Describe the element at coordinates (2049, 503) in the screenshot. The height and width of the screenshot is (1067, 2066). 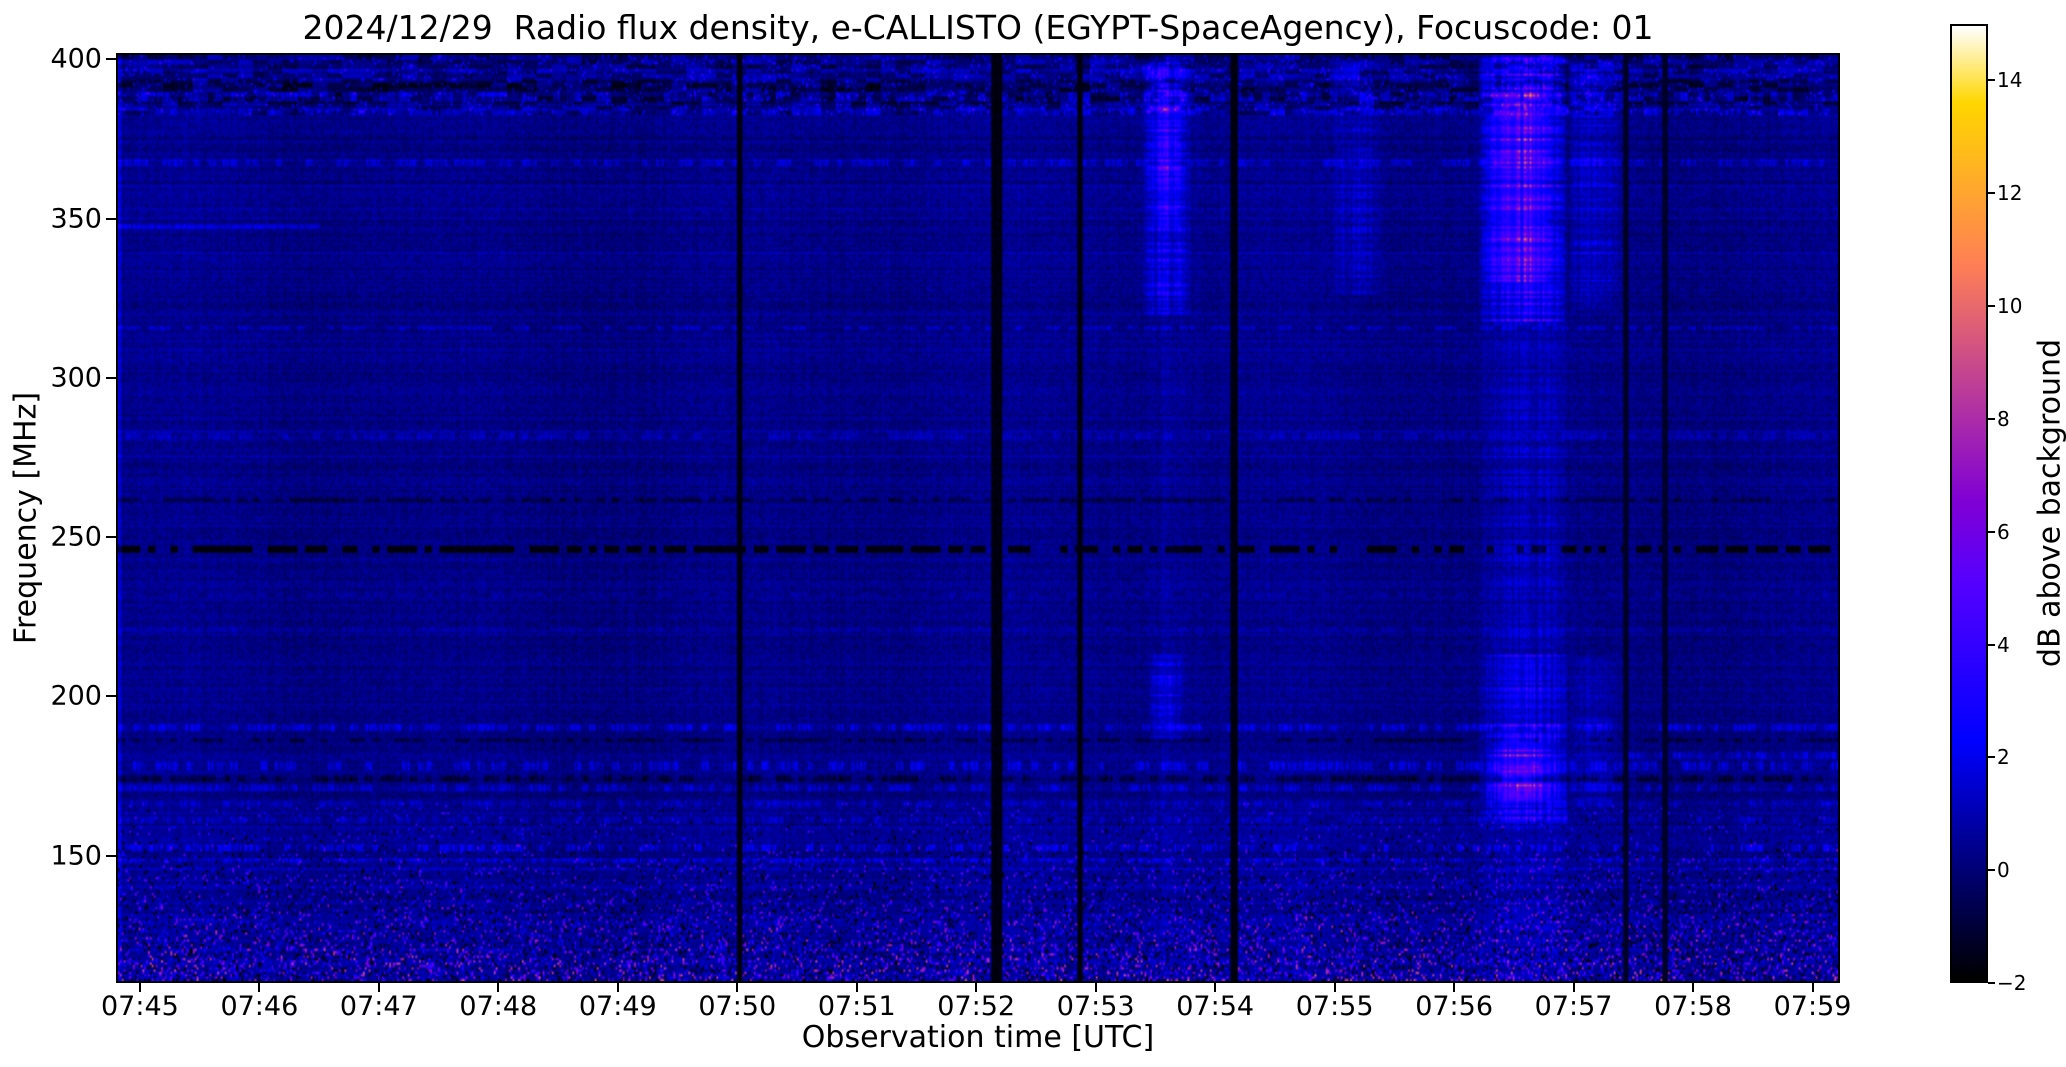
I see `colorbar-label: dB above background` at that location.